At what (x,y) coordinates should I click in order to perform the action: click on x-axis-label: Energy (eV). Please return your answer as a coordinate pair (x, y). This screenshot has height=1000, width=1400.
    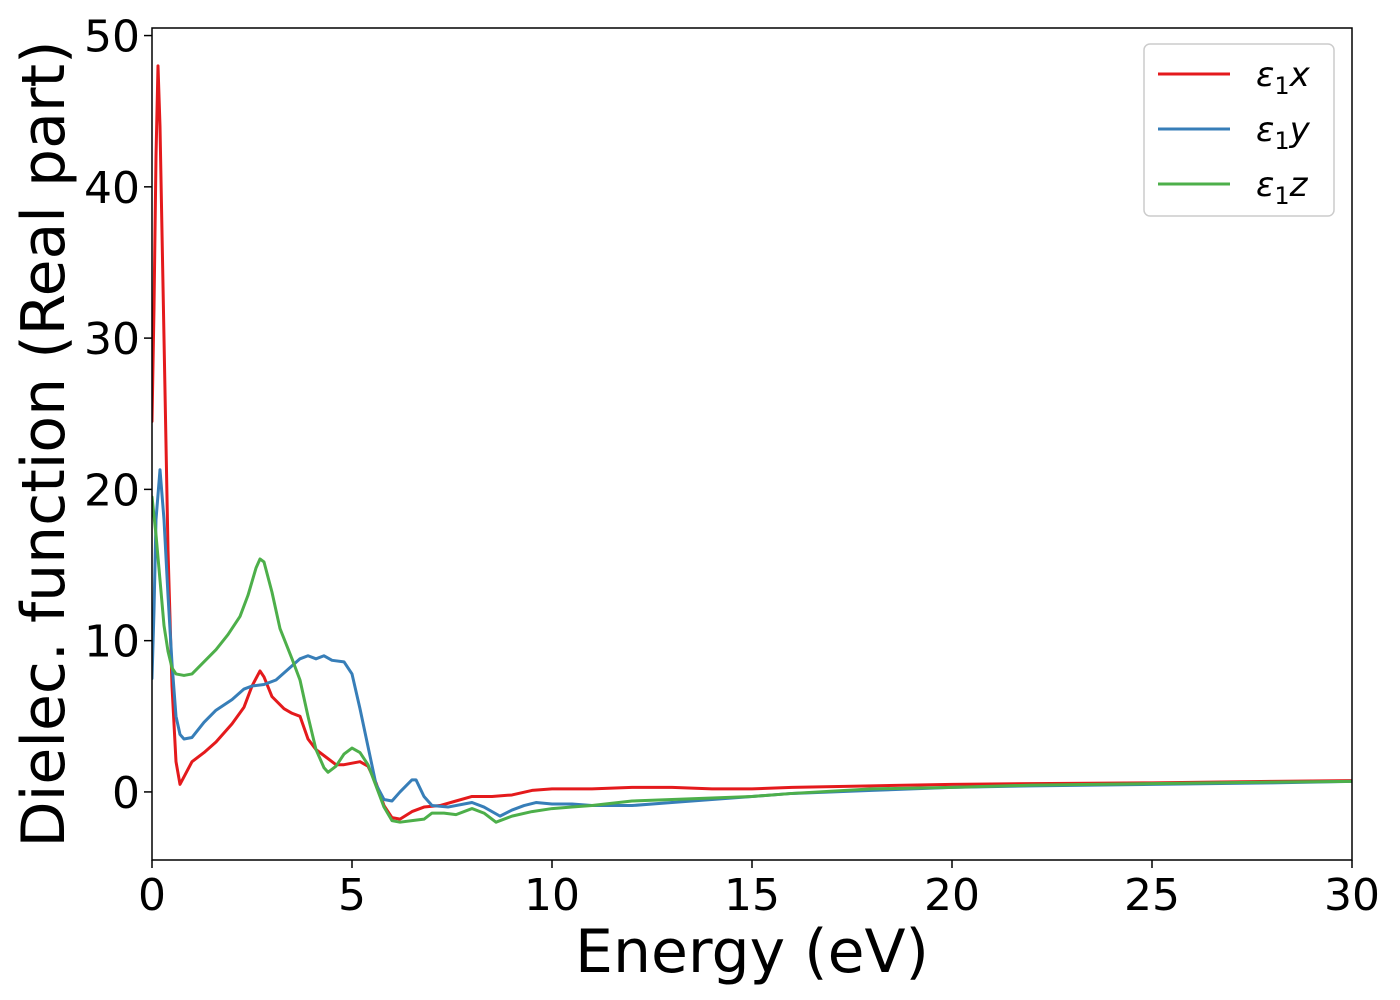
    Looking at the image, I should click on (752, 952).